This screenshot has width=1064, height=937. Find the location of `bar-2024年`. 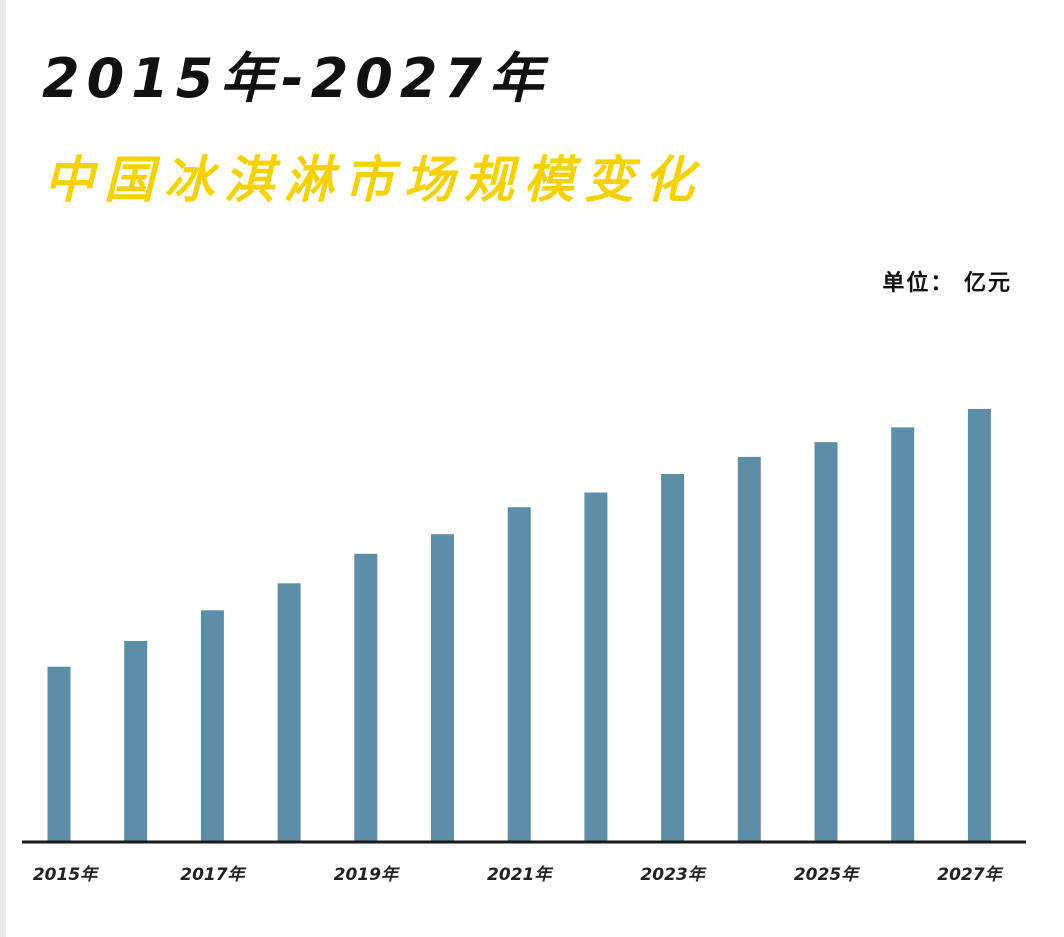

bar-2024年 is located at coordinates (749, 648).